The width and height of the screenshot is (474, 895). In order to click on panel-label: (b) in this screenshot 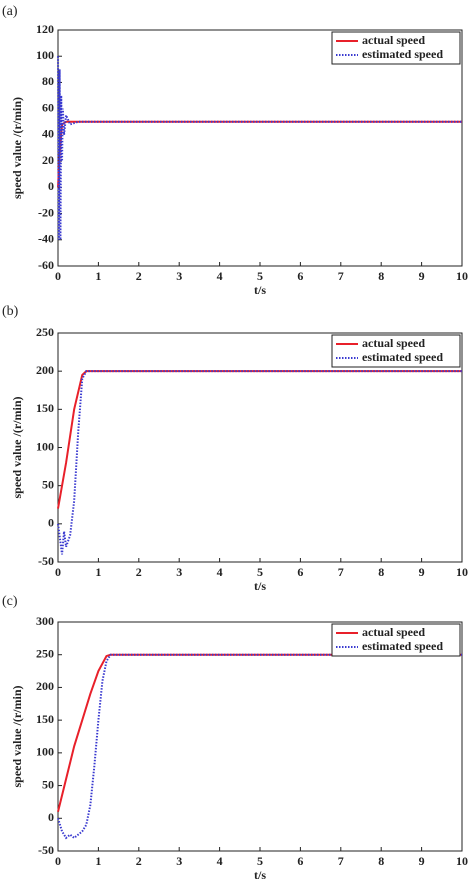, I will do `click(10, 311)`.